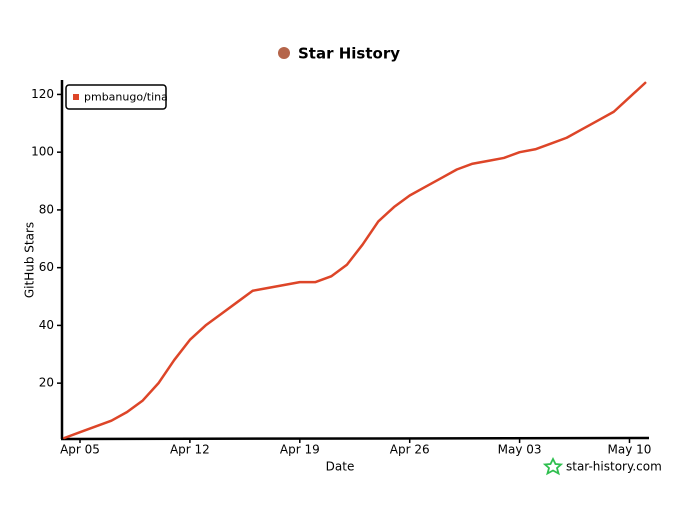 Image resolution: width=680 pixels, height=521 pixels. What do you see at coordinates (553, 466) in the screenshot?
I see `watermark-icon` at bounding box center [553, 466].